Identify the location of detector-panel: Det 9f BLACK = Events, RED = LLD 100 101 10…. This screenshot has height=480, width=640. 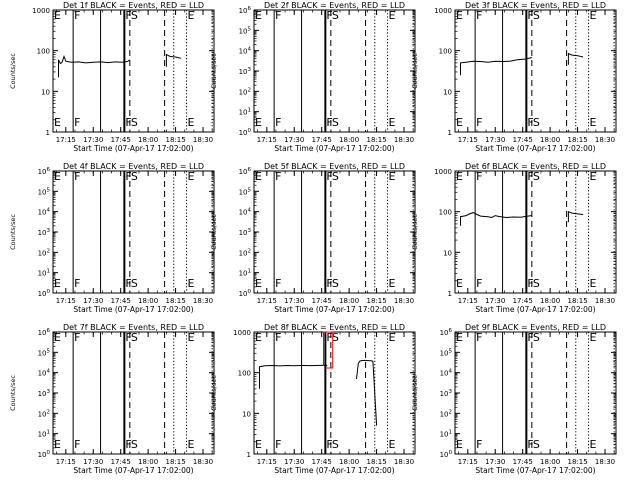
(514, 399).